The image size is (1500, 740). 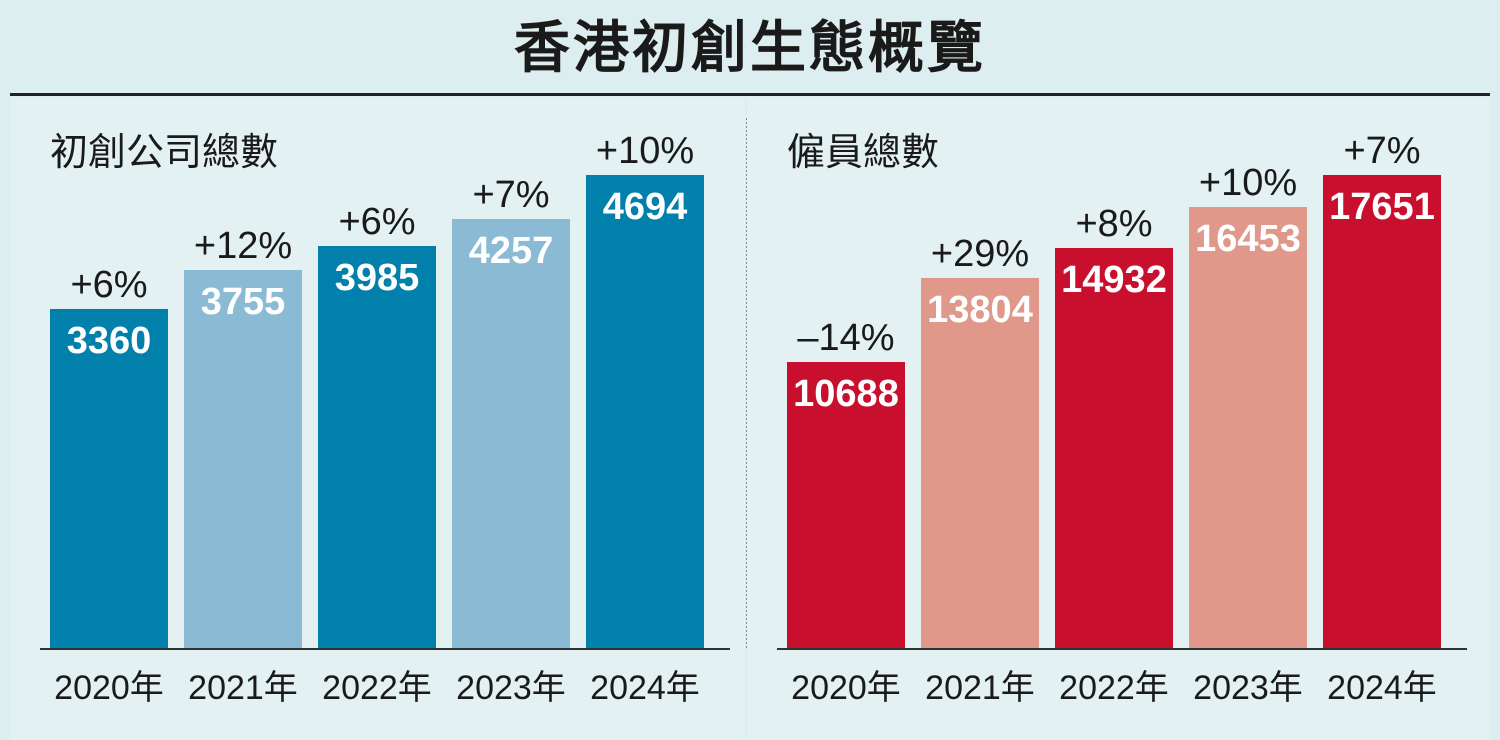 I want to click on startups-change-label: +12%, so click(x=243, y=246).